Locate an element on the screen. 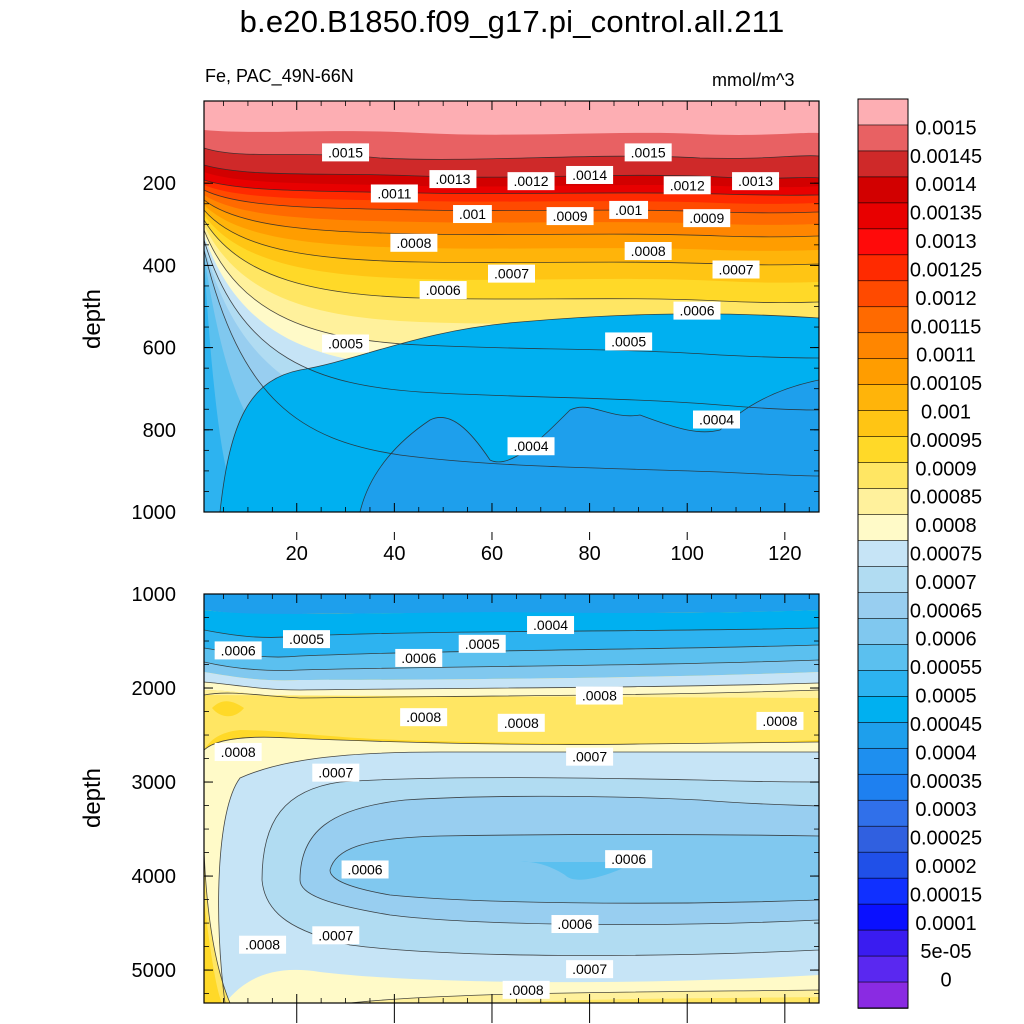 The image size is (1024, 1024). x-tick-label: 120 is located at coordinates (784, 554).